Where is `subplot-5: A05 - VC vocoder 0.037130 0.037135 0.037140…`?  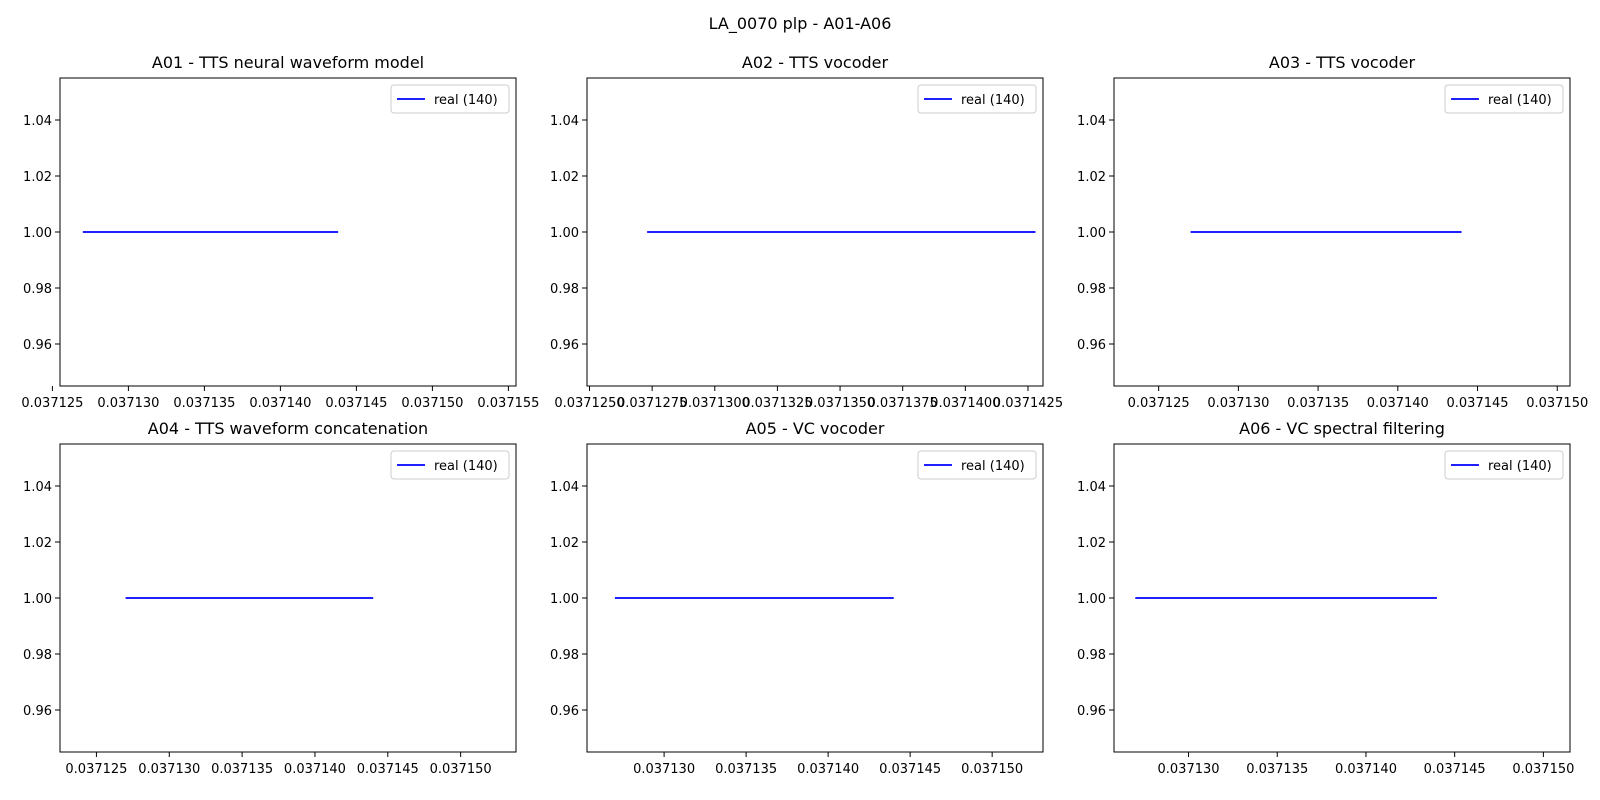
subplot-5: A05 - VC vocoder 0.037130 0.037135 0.037140… is located at coordinates (797, 598).